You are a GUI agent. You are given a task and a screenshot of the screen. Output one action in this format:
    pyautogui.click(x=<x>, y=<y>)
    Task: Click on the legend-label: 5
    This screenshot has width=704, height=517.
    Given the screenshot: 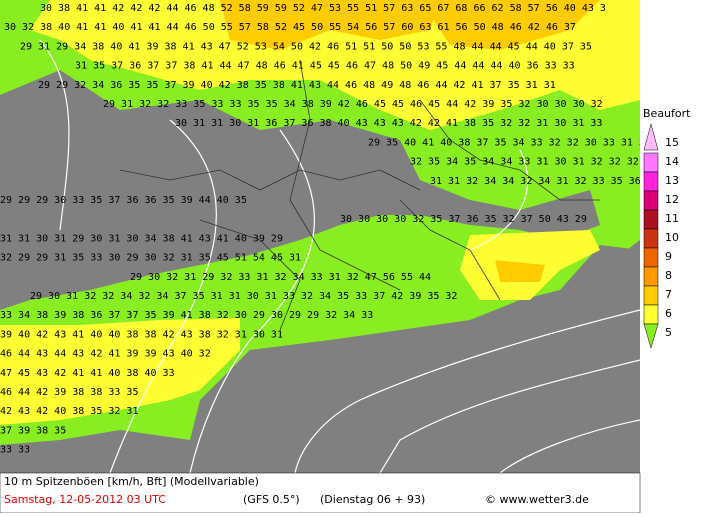 What is the action you would take?
    pyautogui.click(x=668, y=332)
    